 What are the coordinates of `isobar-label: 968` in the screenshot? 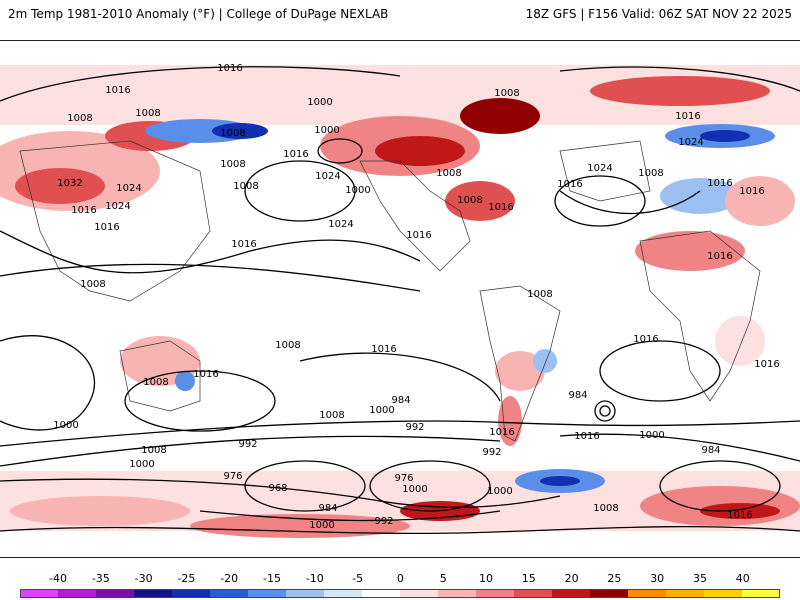 It's located at (277, 488).